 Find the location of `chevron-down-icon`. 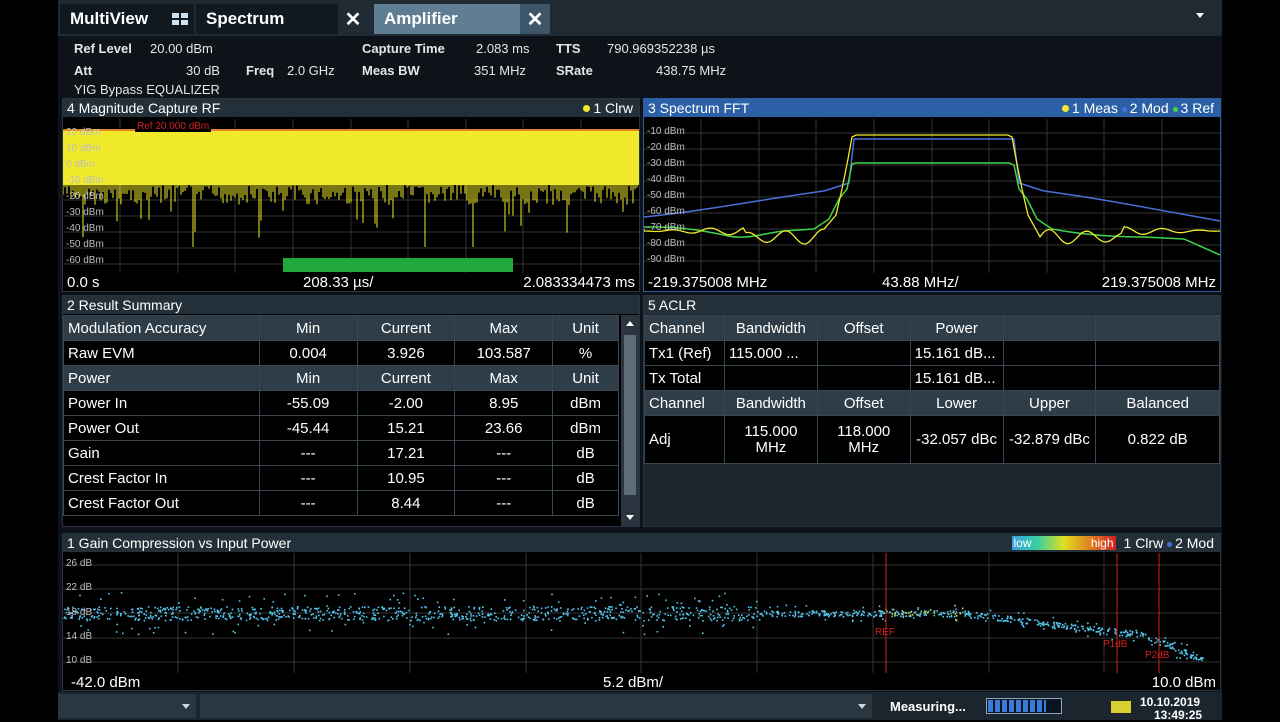

chevron-down-icon is located at coordinates (1200, 15).